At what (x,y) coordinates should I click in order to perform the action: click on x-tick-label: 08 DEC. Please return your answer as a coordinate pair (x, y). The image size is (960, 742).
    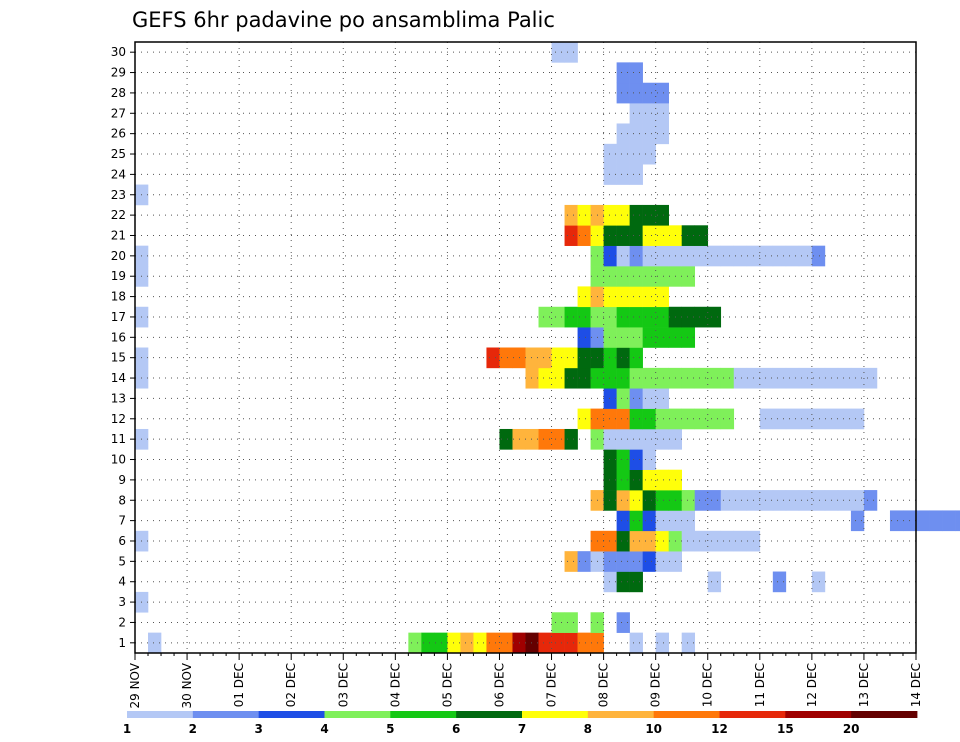
    Looking at the image, I should click on (604, 685).